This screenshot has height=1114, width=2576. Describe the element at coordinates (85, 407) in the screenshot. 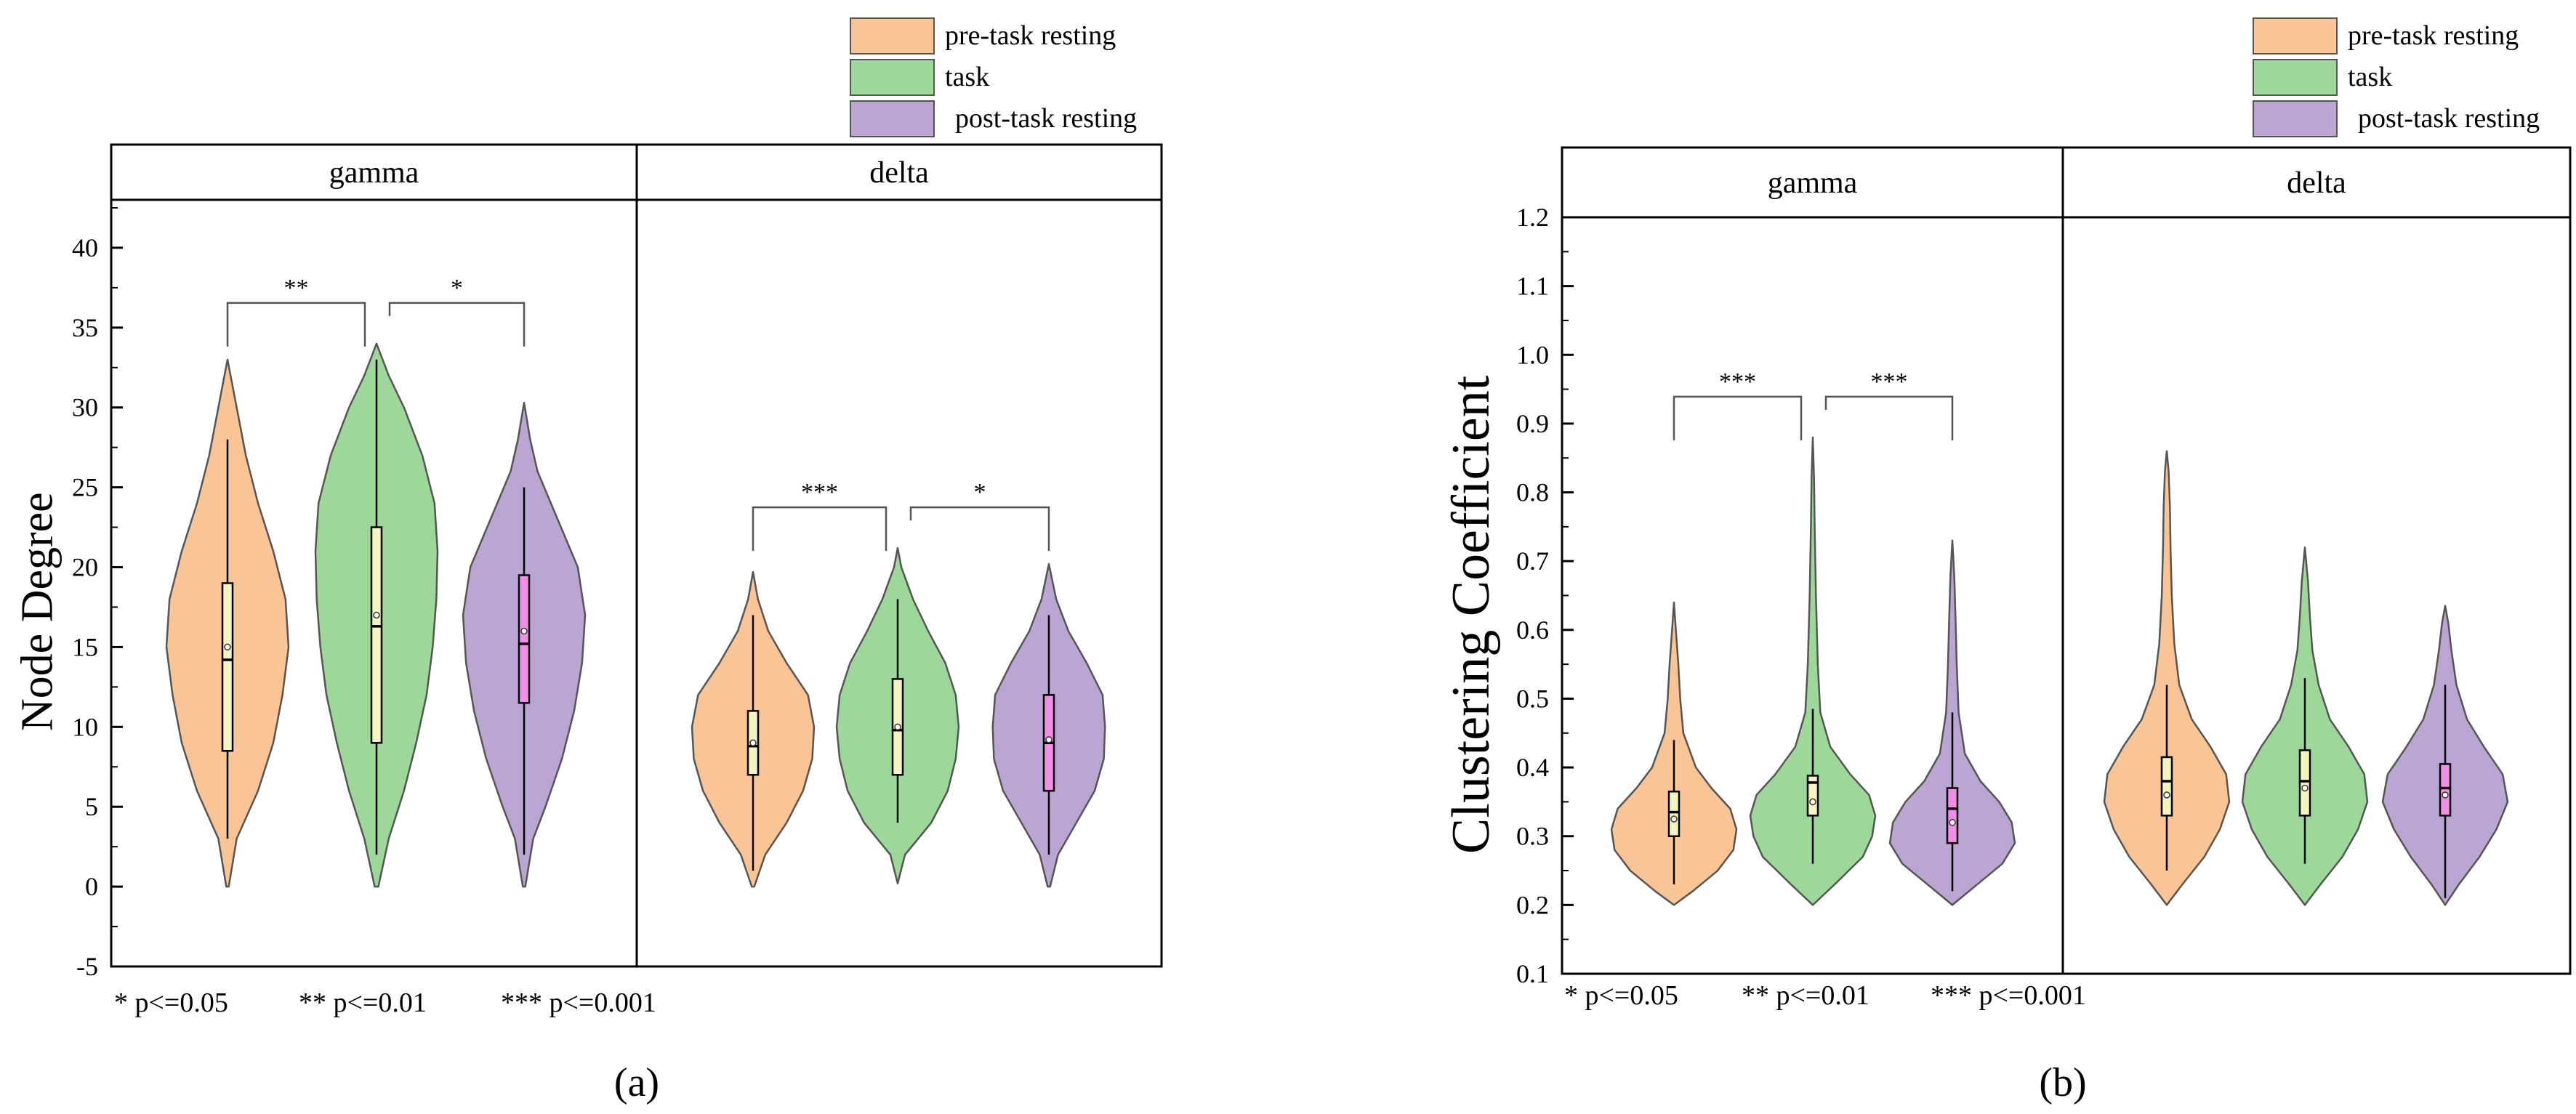

I see `y-tick-label: 30` at that location.